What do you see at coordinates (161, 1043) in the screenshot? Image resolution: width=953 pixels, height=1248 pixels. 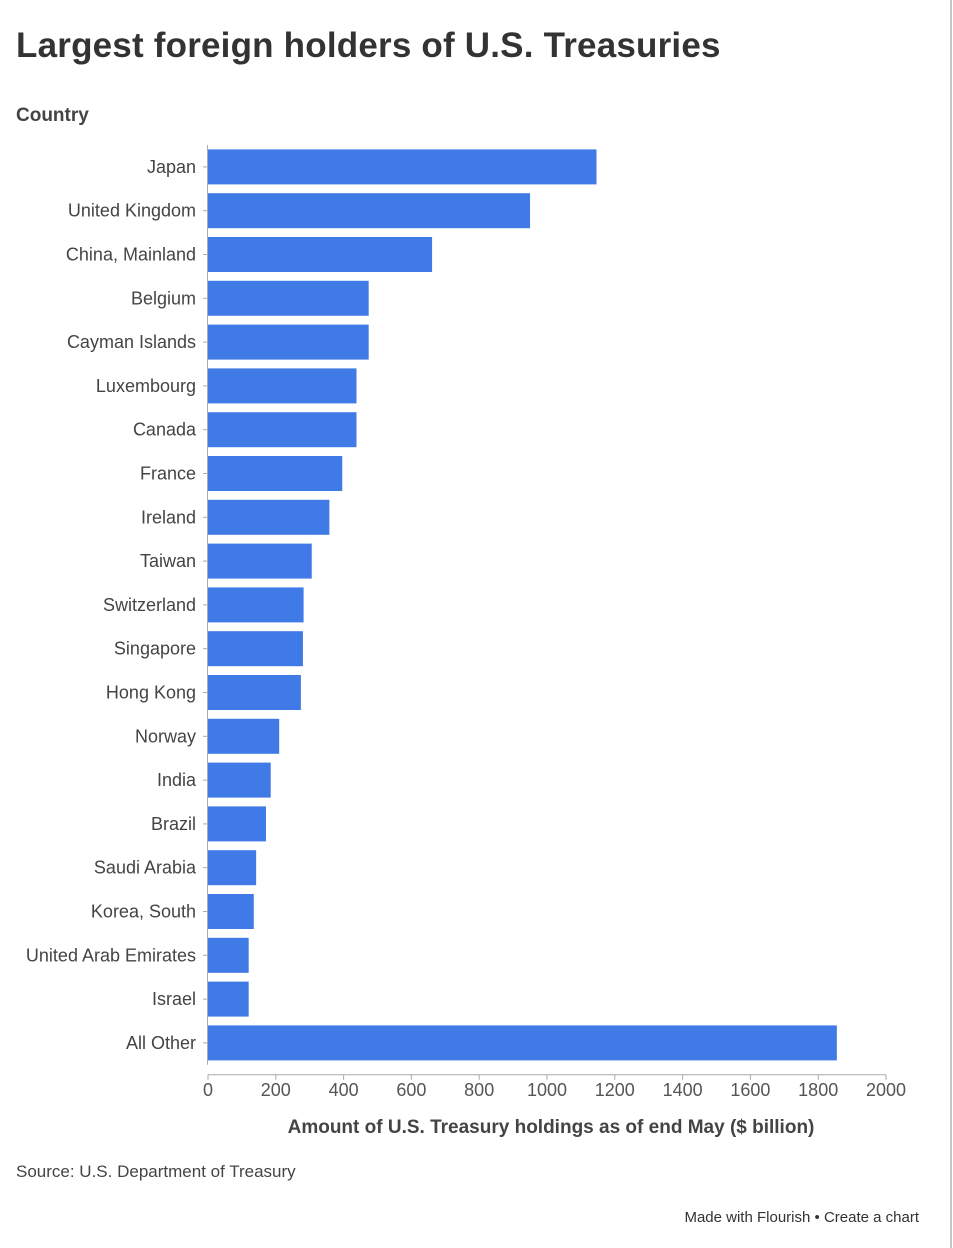 I see `category-label: All Other` at bounding box center [161, 1043].